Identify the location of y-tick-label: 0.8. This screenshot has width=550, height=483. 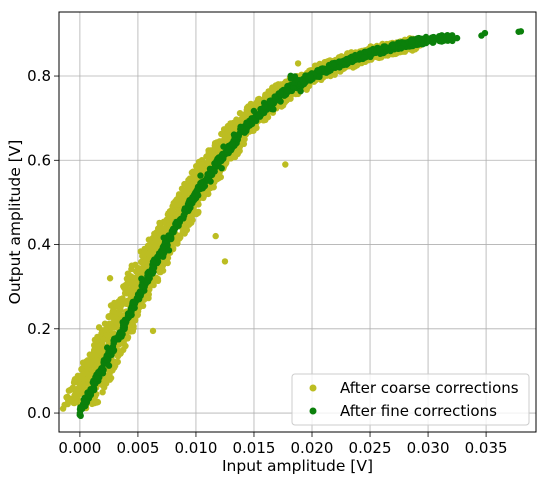
(39, 76).